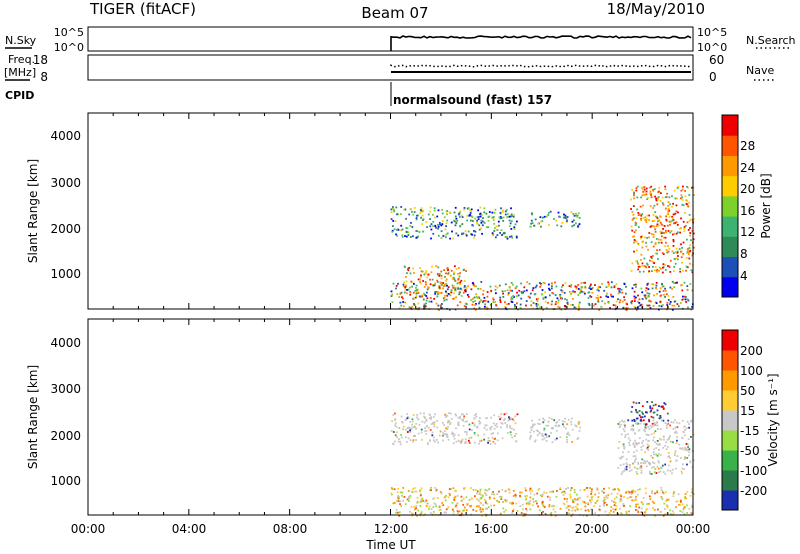 Image resolution: width=800 pixels, height=554 pixels. Describe the element at coordinates (21, 59) in the screenshot. I see `freq-label: Freq.` at that location.